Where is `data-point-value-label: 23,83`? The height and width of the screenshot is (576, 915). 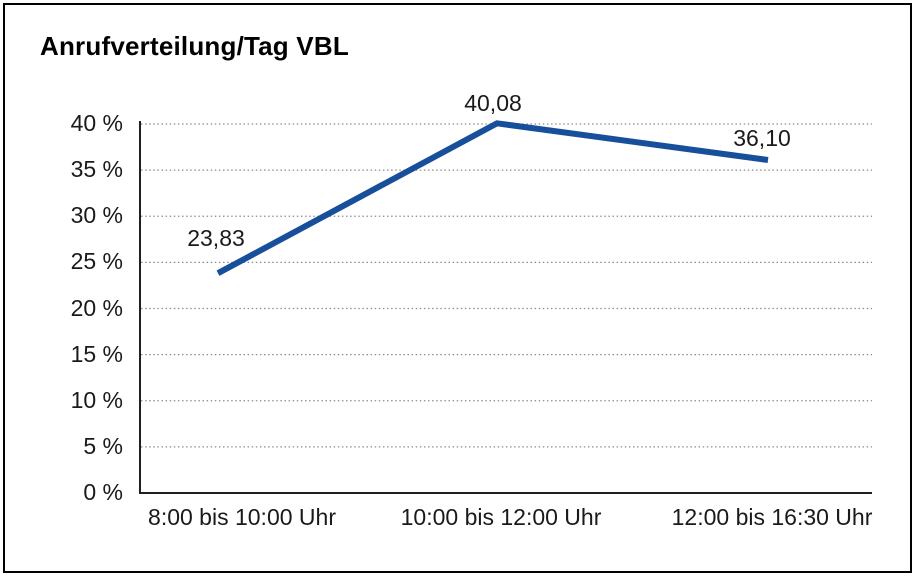
data-point-value-label: 23,83 is located at coordinates (216, 238).